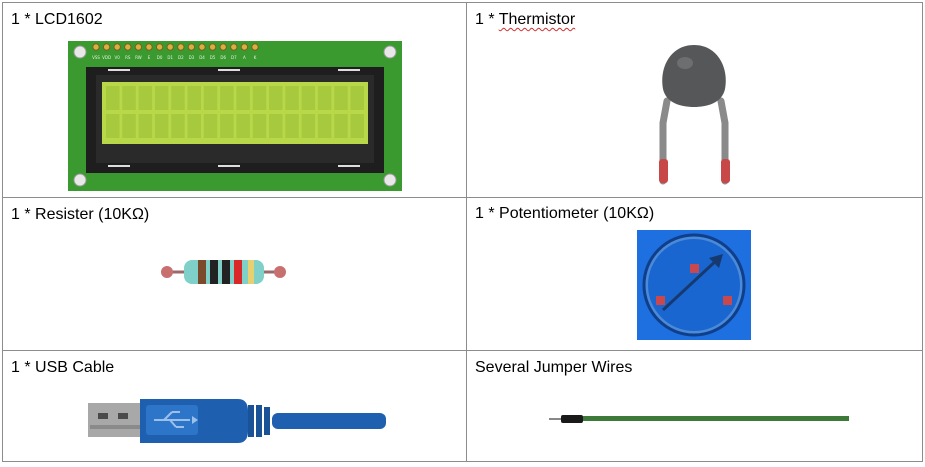 Image resolution: width=925 pixels, height=467 pixels. I want to click on lcd-pin-label: RS, so click(128, 57).